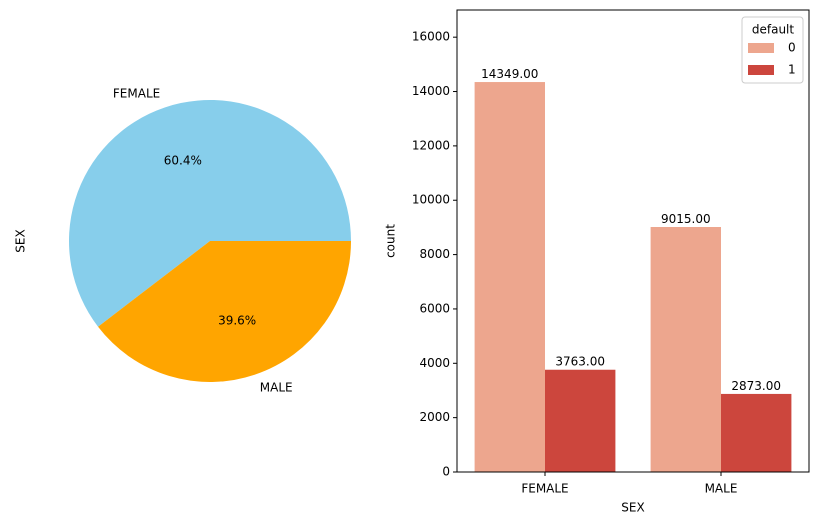 The width and height of the screenshot is (819, 525). Describe the element at coordinates (434, 363) in the screenshot. I see `y-tick-label: 4000` at that location.